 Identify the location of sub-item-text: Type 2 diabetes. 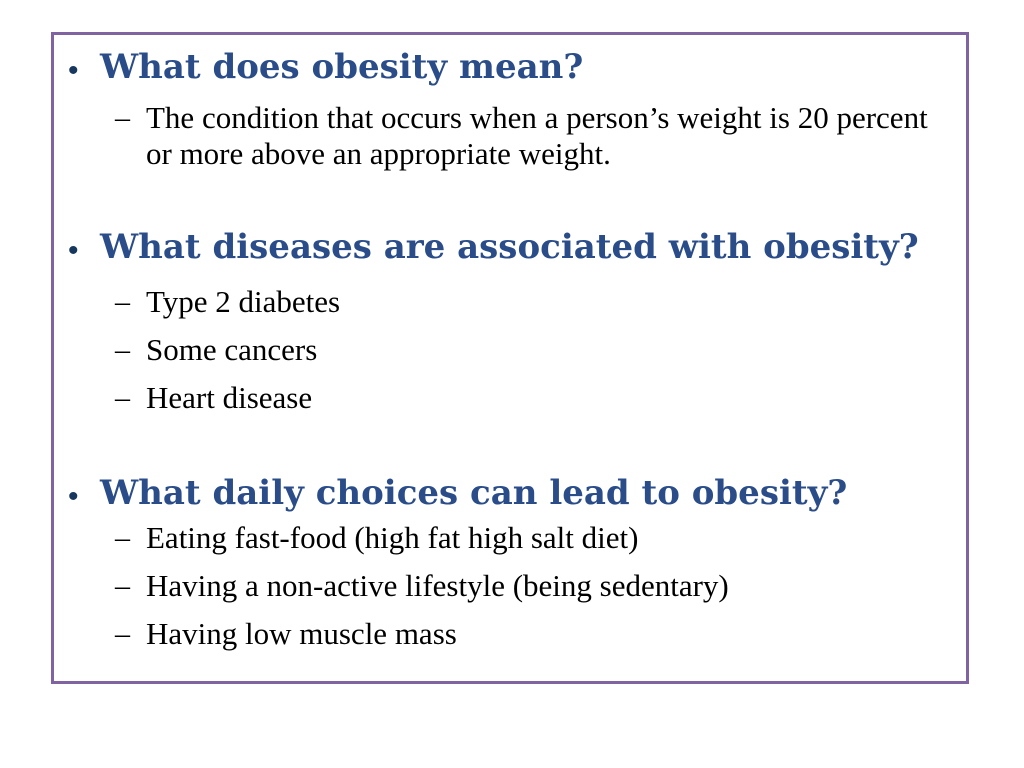
(243, 301).